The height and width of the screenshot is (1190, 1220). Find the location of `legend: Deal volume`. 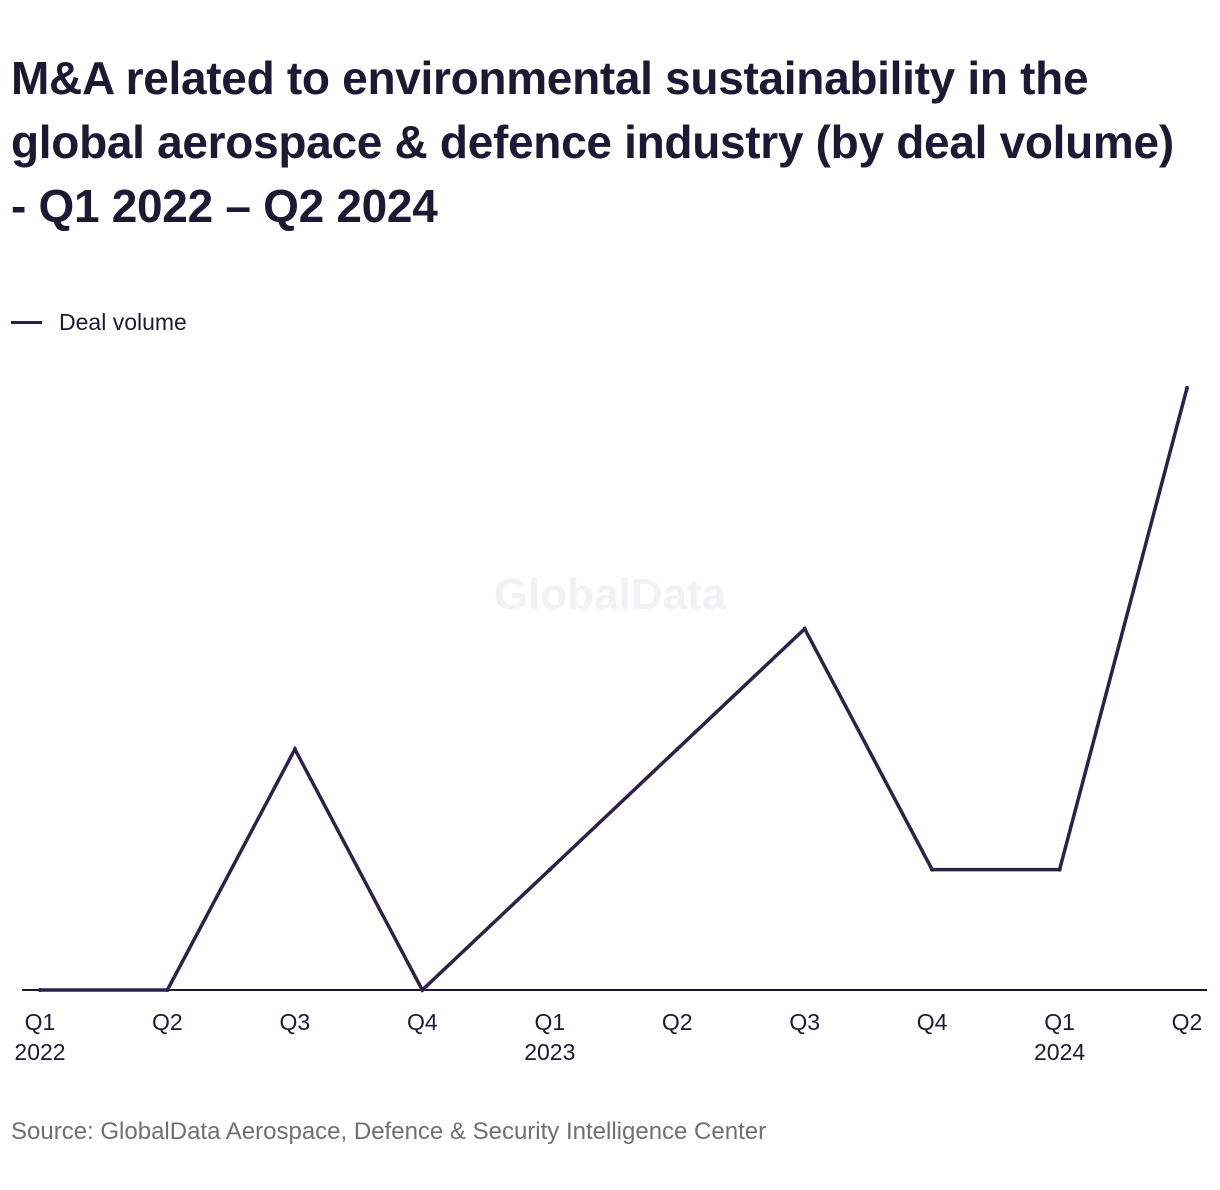

legend: Deal volume is located at coordinates (99, 322).